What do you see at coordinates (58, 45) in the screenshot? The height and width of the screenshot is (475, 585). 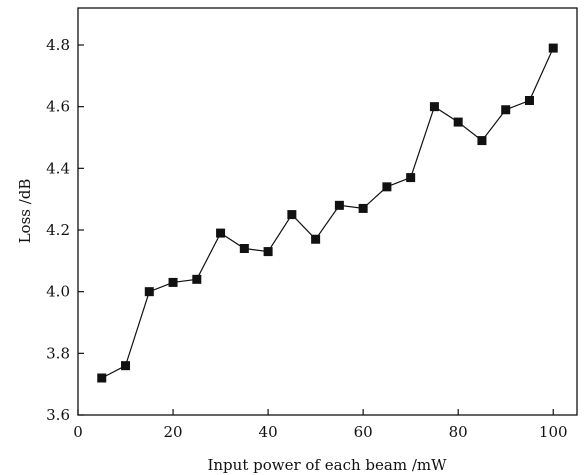 I see `y-tick-label: 4.8` at bounding box center [58, 45].